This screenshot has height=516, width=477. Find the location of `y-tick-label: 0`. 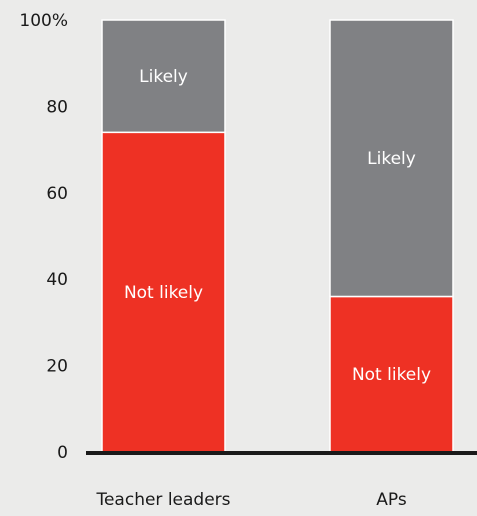

y-tick-label: 0 is located at coordinates (62, 453).